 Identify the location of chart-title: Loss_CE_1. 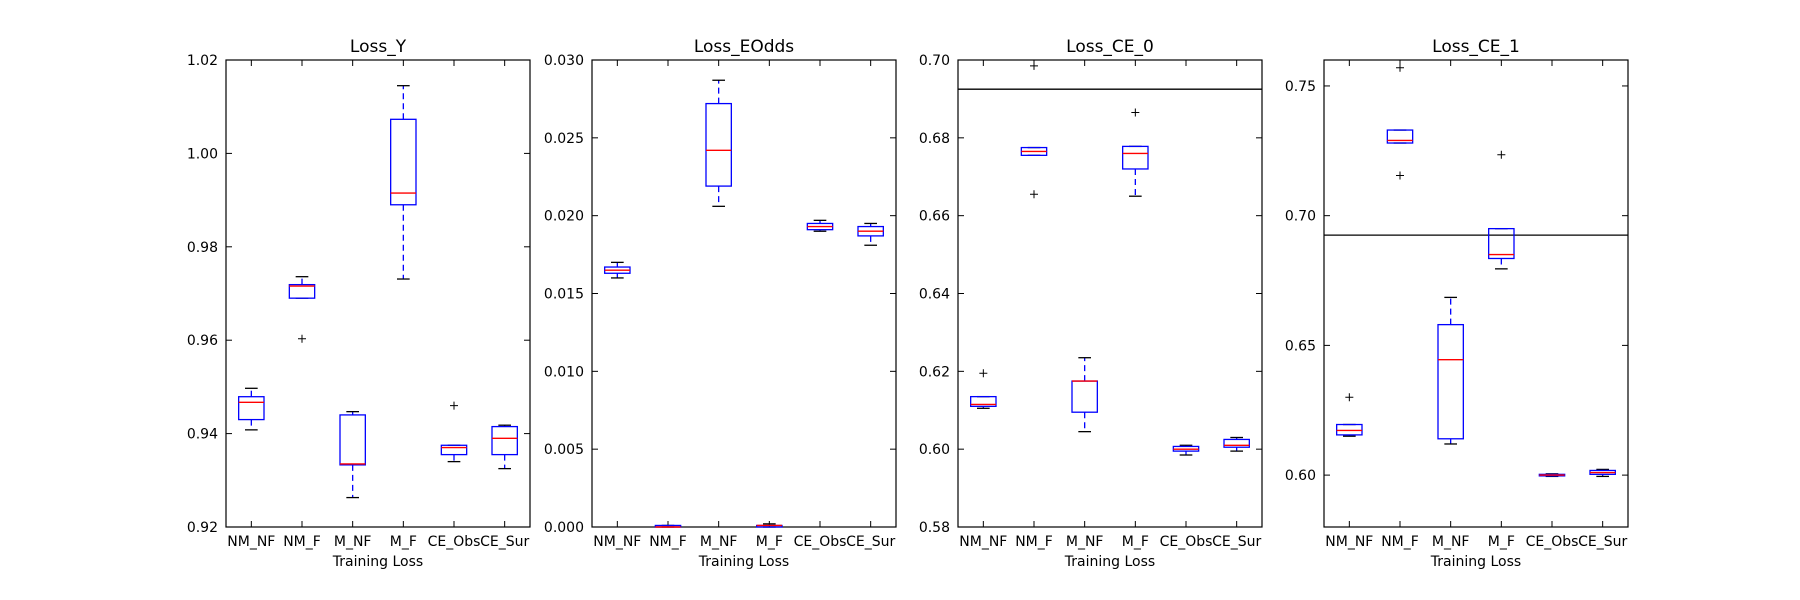
(1476, 47).